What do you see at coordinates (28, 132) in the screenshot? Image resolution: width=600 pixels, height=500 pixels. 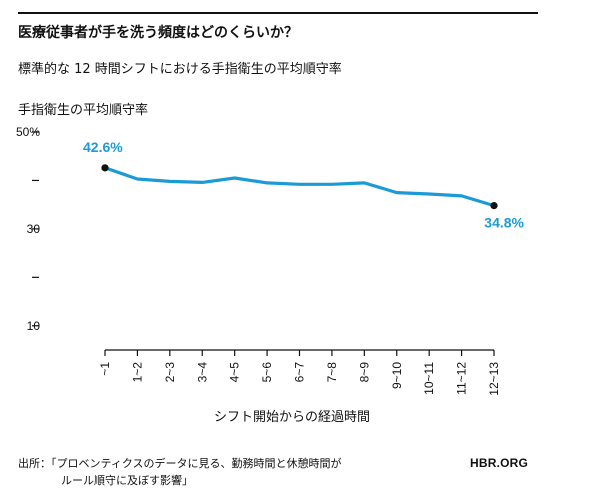 I see `y-tick-label: 50%` at bounding box center [28, 132].